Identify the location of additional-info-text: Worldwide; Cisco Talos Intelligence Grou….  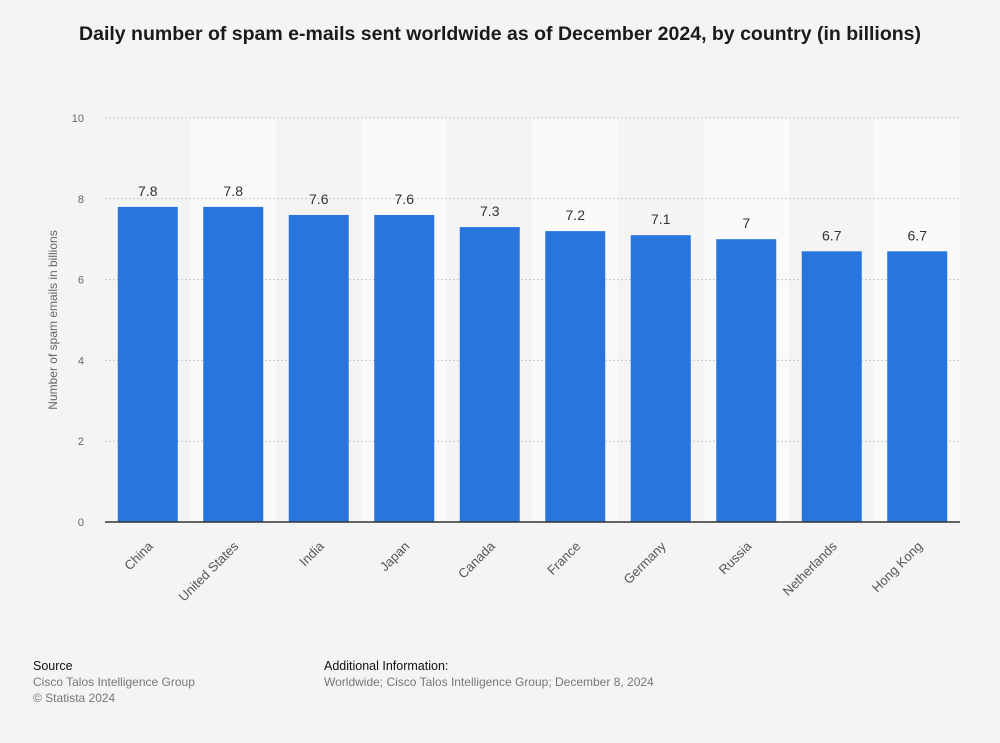
(489, 682).